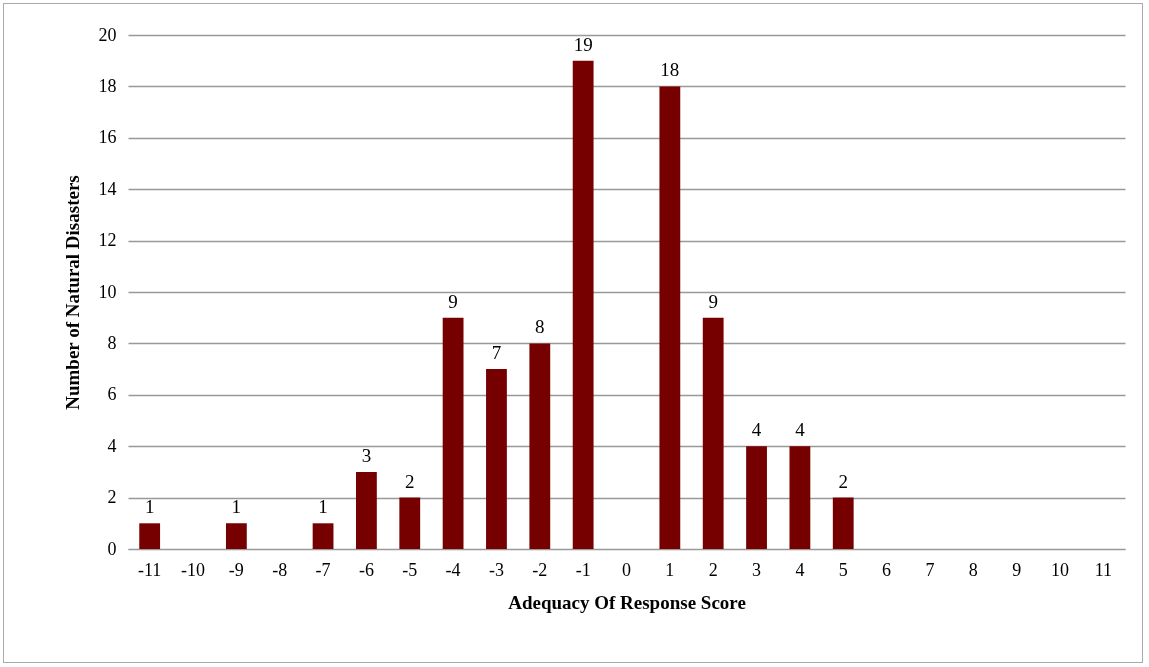  Describe the element at coordinates (670, 70) in the screenshot. I see `data-label: 18` at that location.